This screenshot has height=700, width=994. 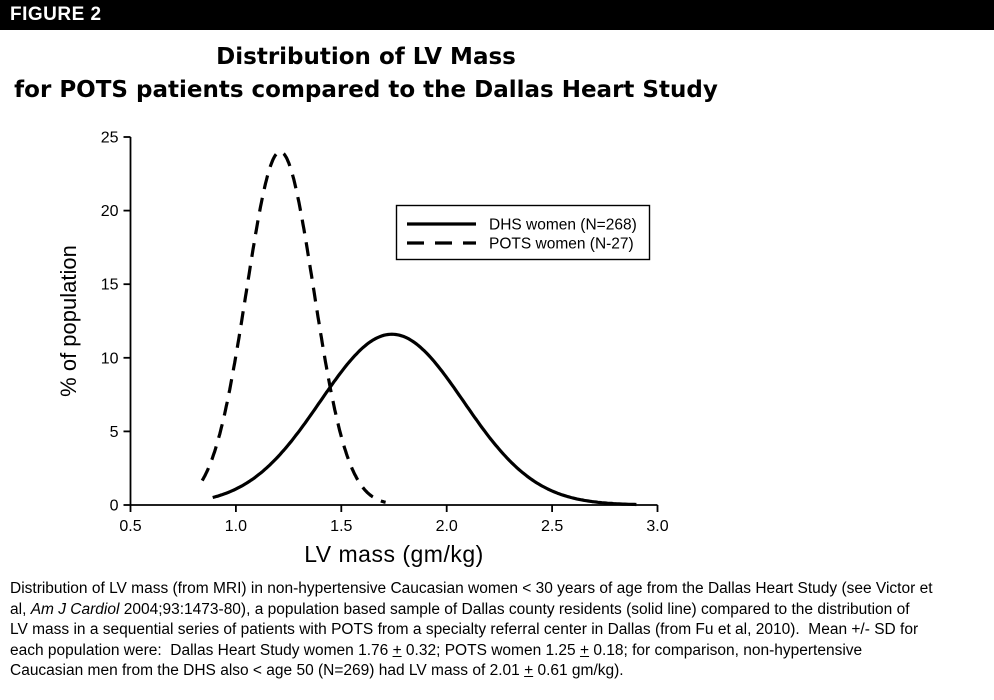 What do you see at coordinates (497, 15) in the screenshot?
I see `figure-header-bar: FIGURE 2` at bounding box center [497, 15].